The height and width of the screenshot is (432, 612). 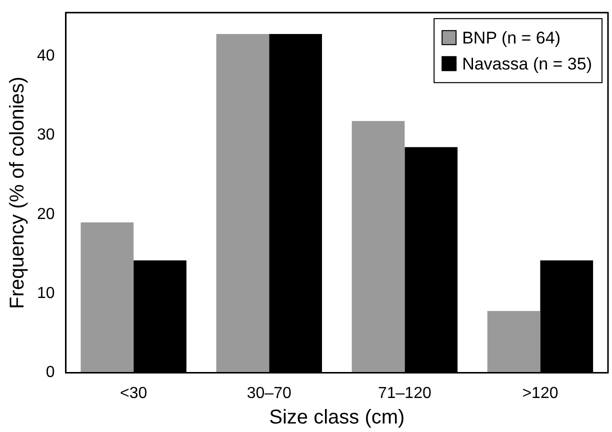 What do you see at coordinates (46, 56) in the screenshot?
I see `y-tick-label: 40` at bounding box center [46, 56].